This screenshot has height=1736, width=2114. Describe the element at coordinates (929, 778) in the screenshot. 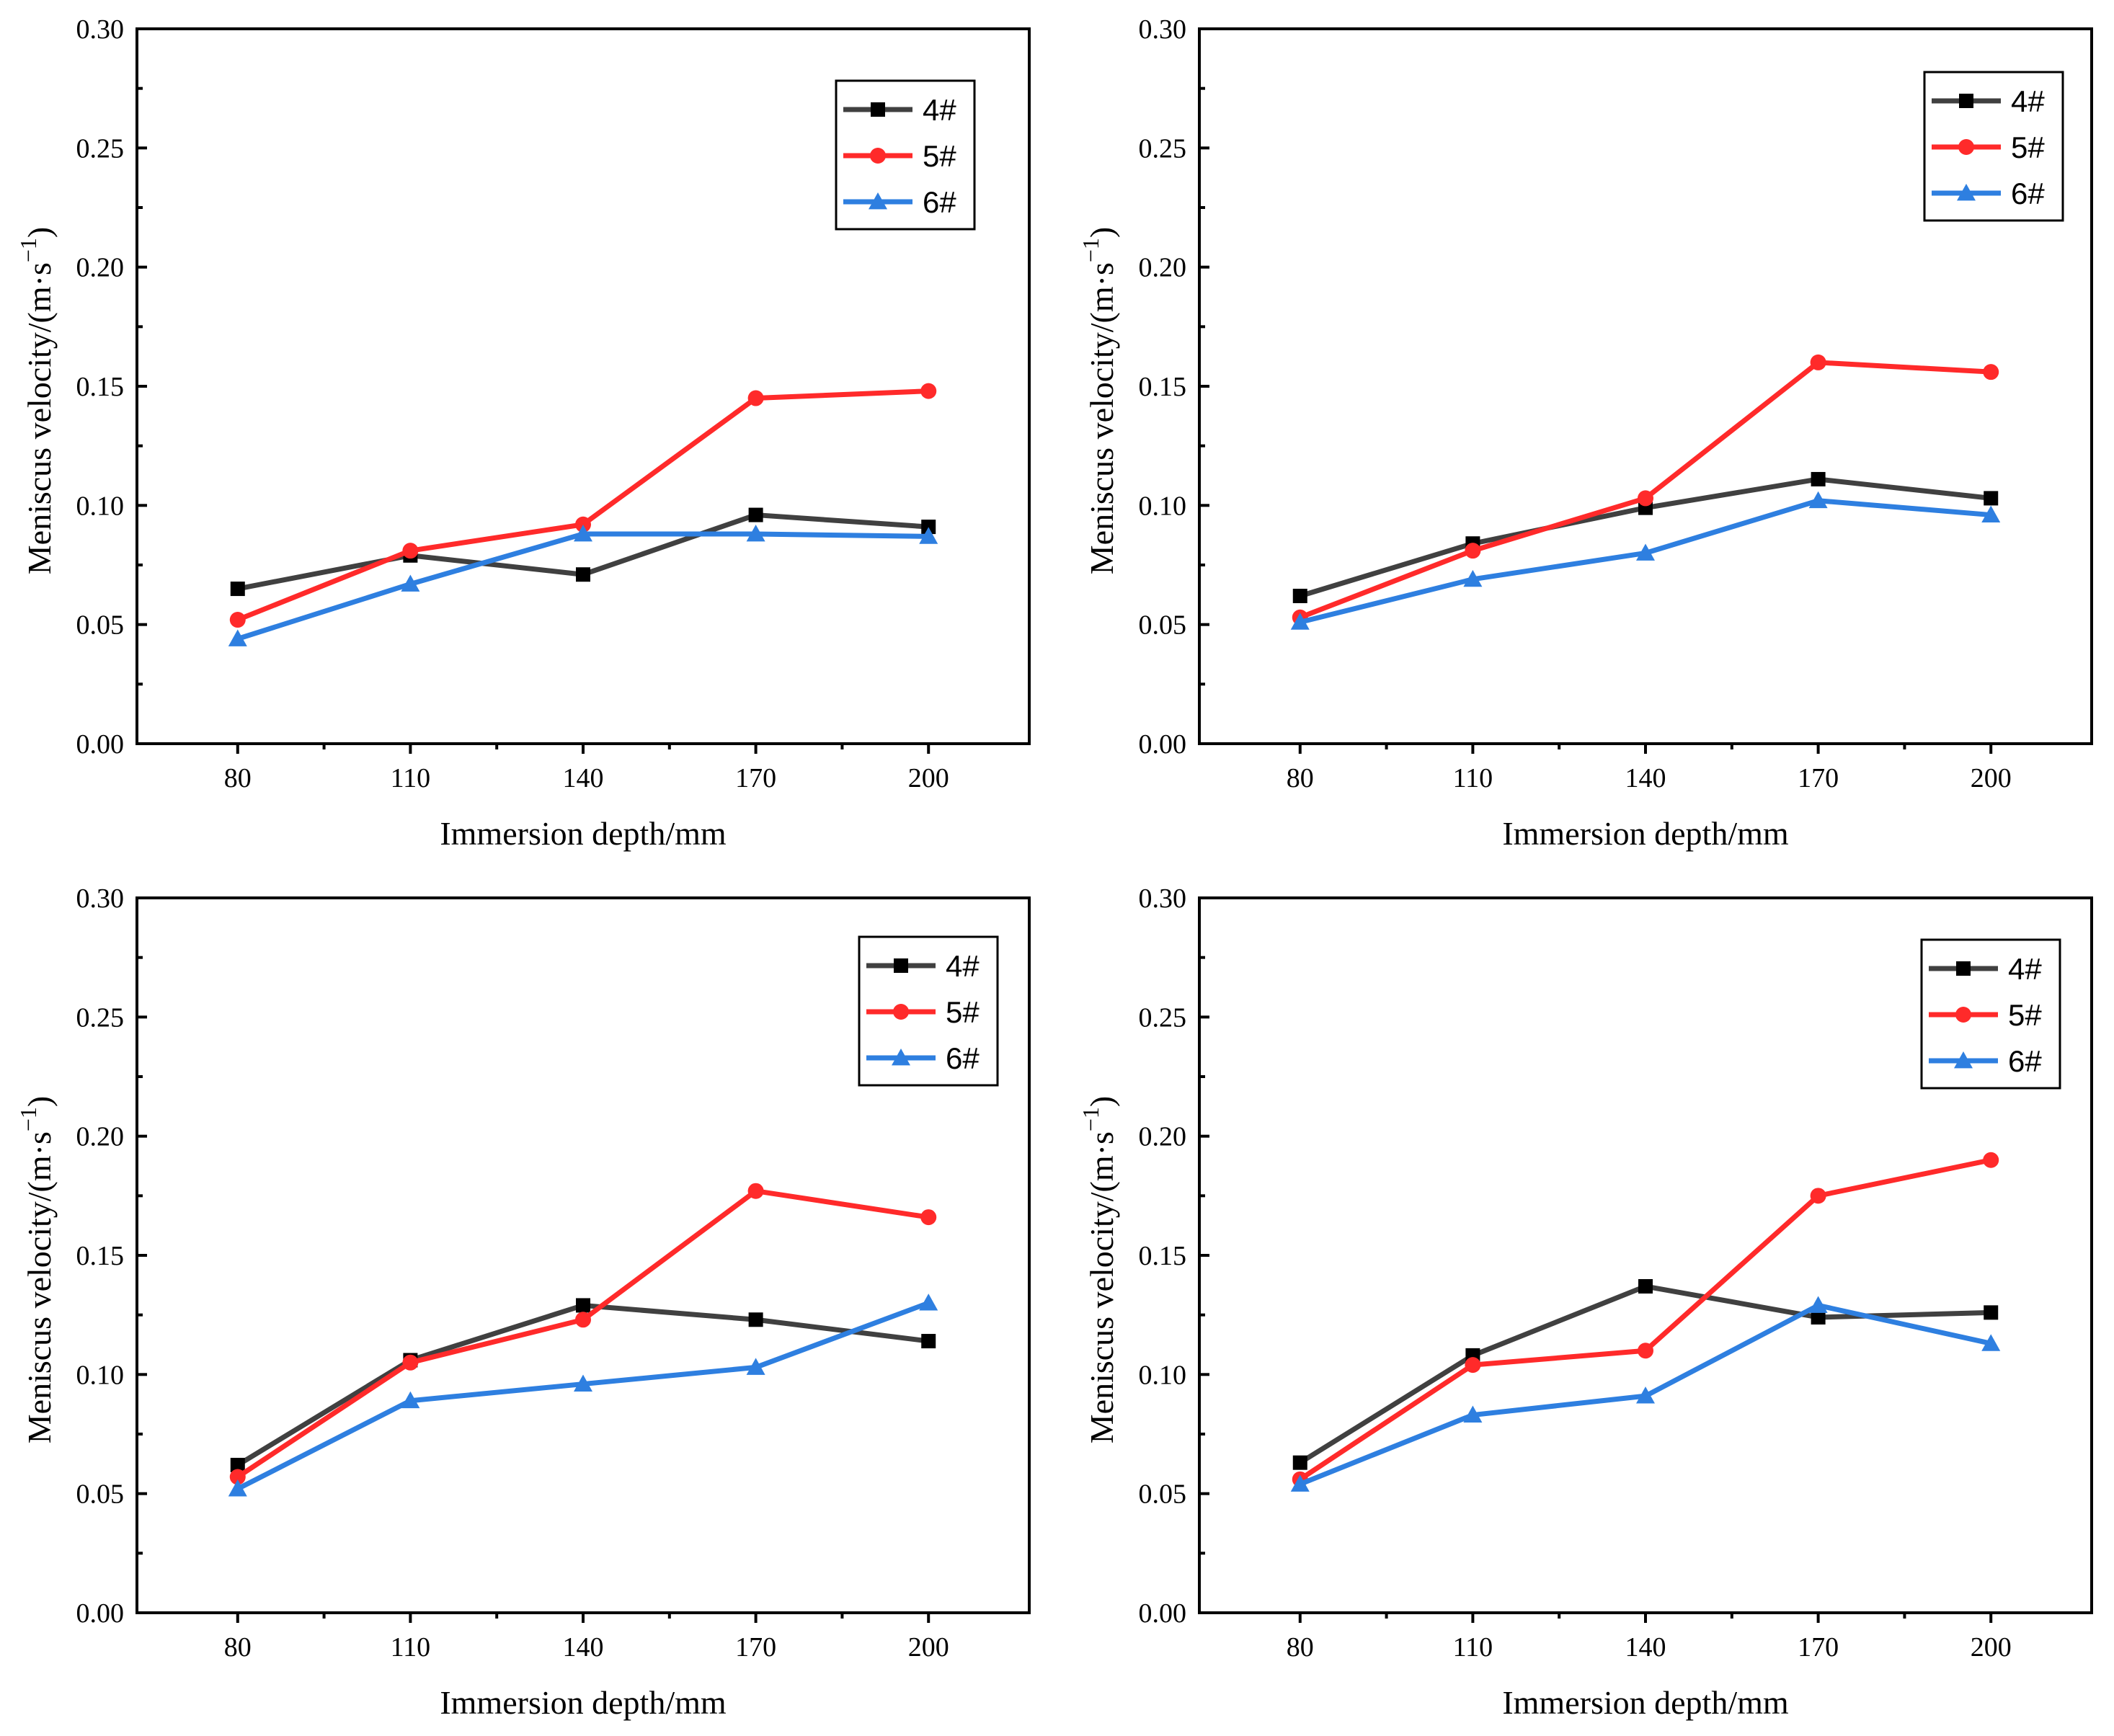

I see `x-tick-label: 200` at that location.